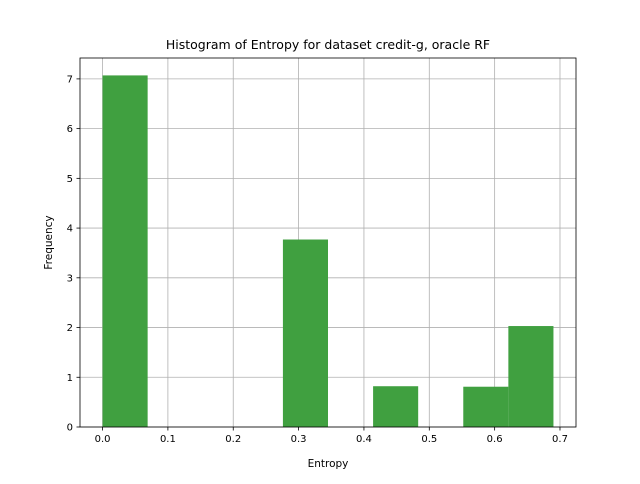 This screenshot has height=484, width=640. What do you see at coordinates (103, 439) in the screenshot?
I see `x-tick-label: 0.0` at bounding box center [103, 439].